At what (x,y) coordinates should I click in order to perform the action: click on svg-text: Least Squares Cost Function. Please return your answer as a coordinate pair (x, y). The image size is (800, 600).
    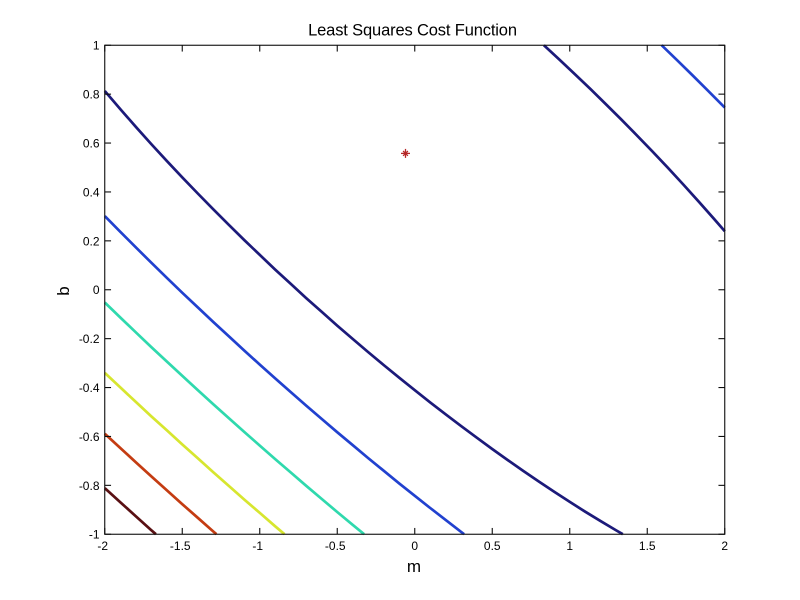
    Looking at the image, I should click on (412, 31).